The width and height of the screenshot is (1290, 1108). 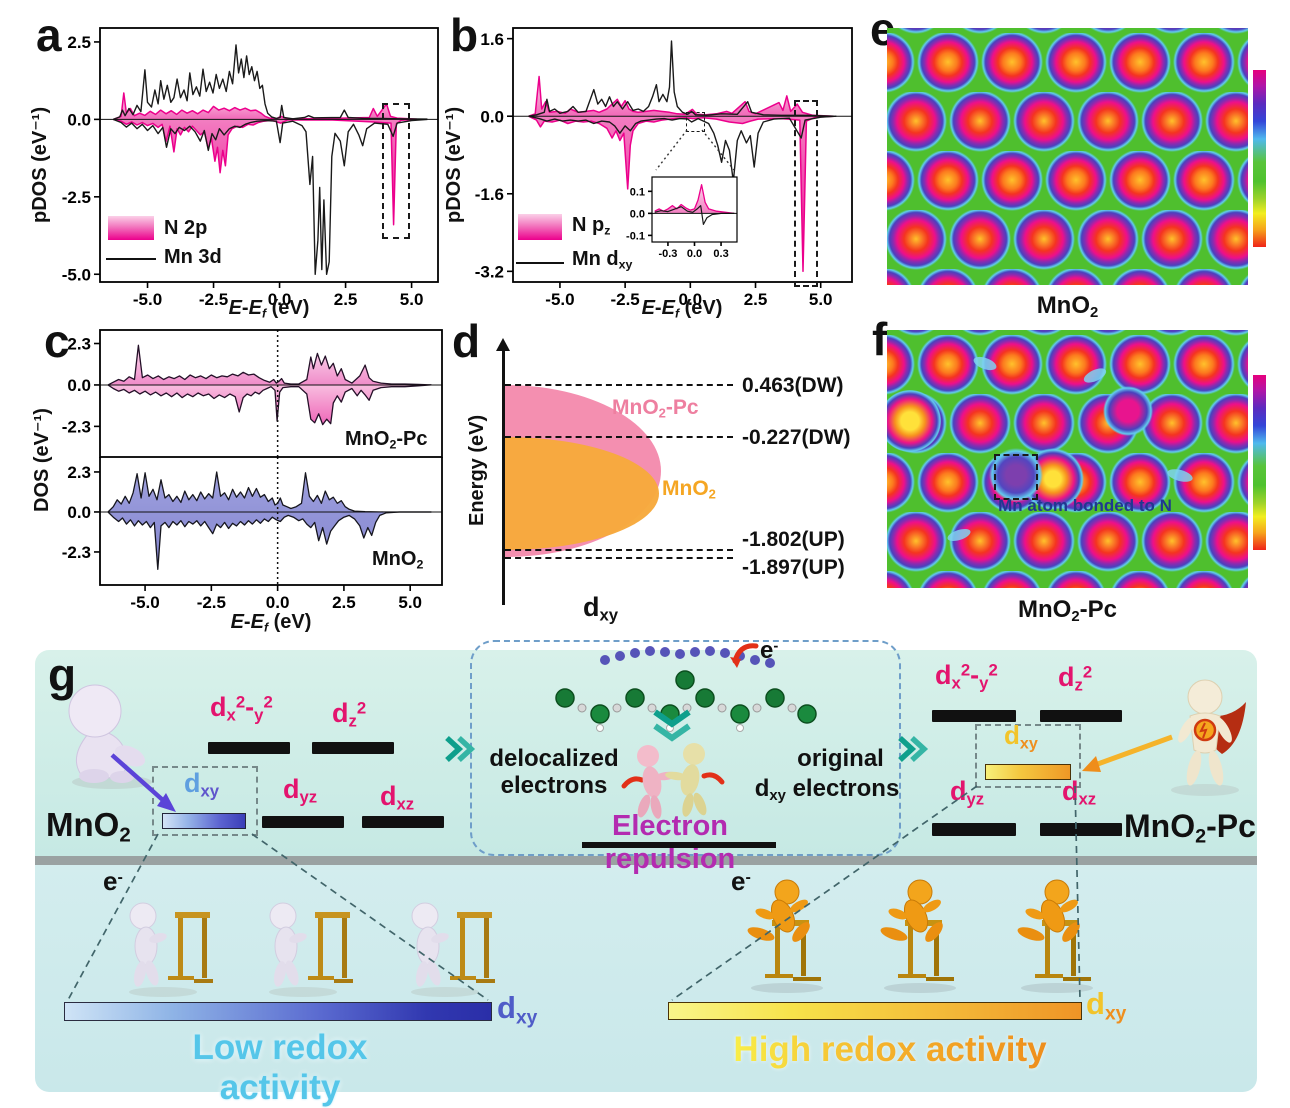 What do you see at coordinates (793, 567) in the screenshot?
I see `panel-d-level-label-4: -1.897(UP)` at bounding box center [793, 567].